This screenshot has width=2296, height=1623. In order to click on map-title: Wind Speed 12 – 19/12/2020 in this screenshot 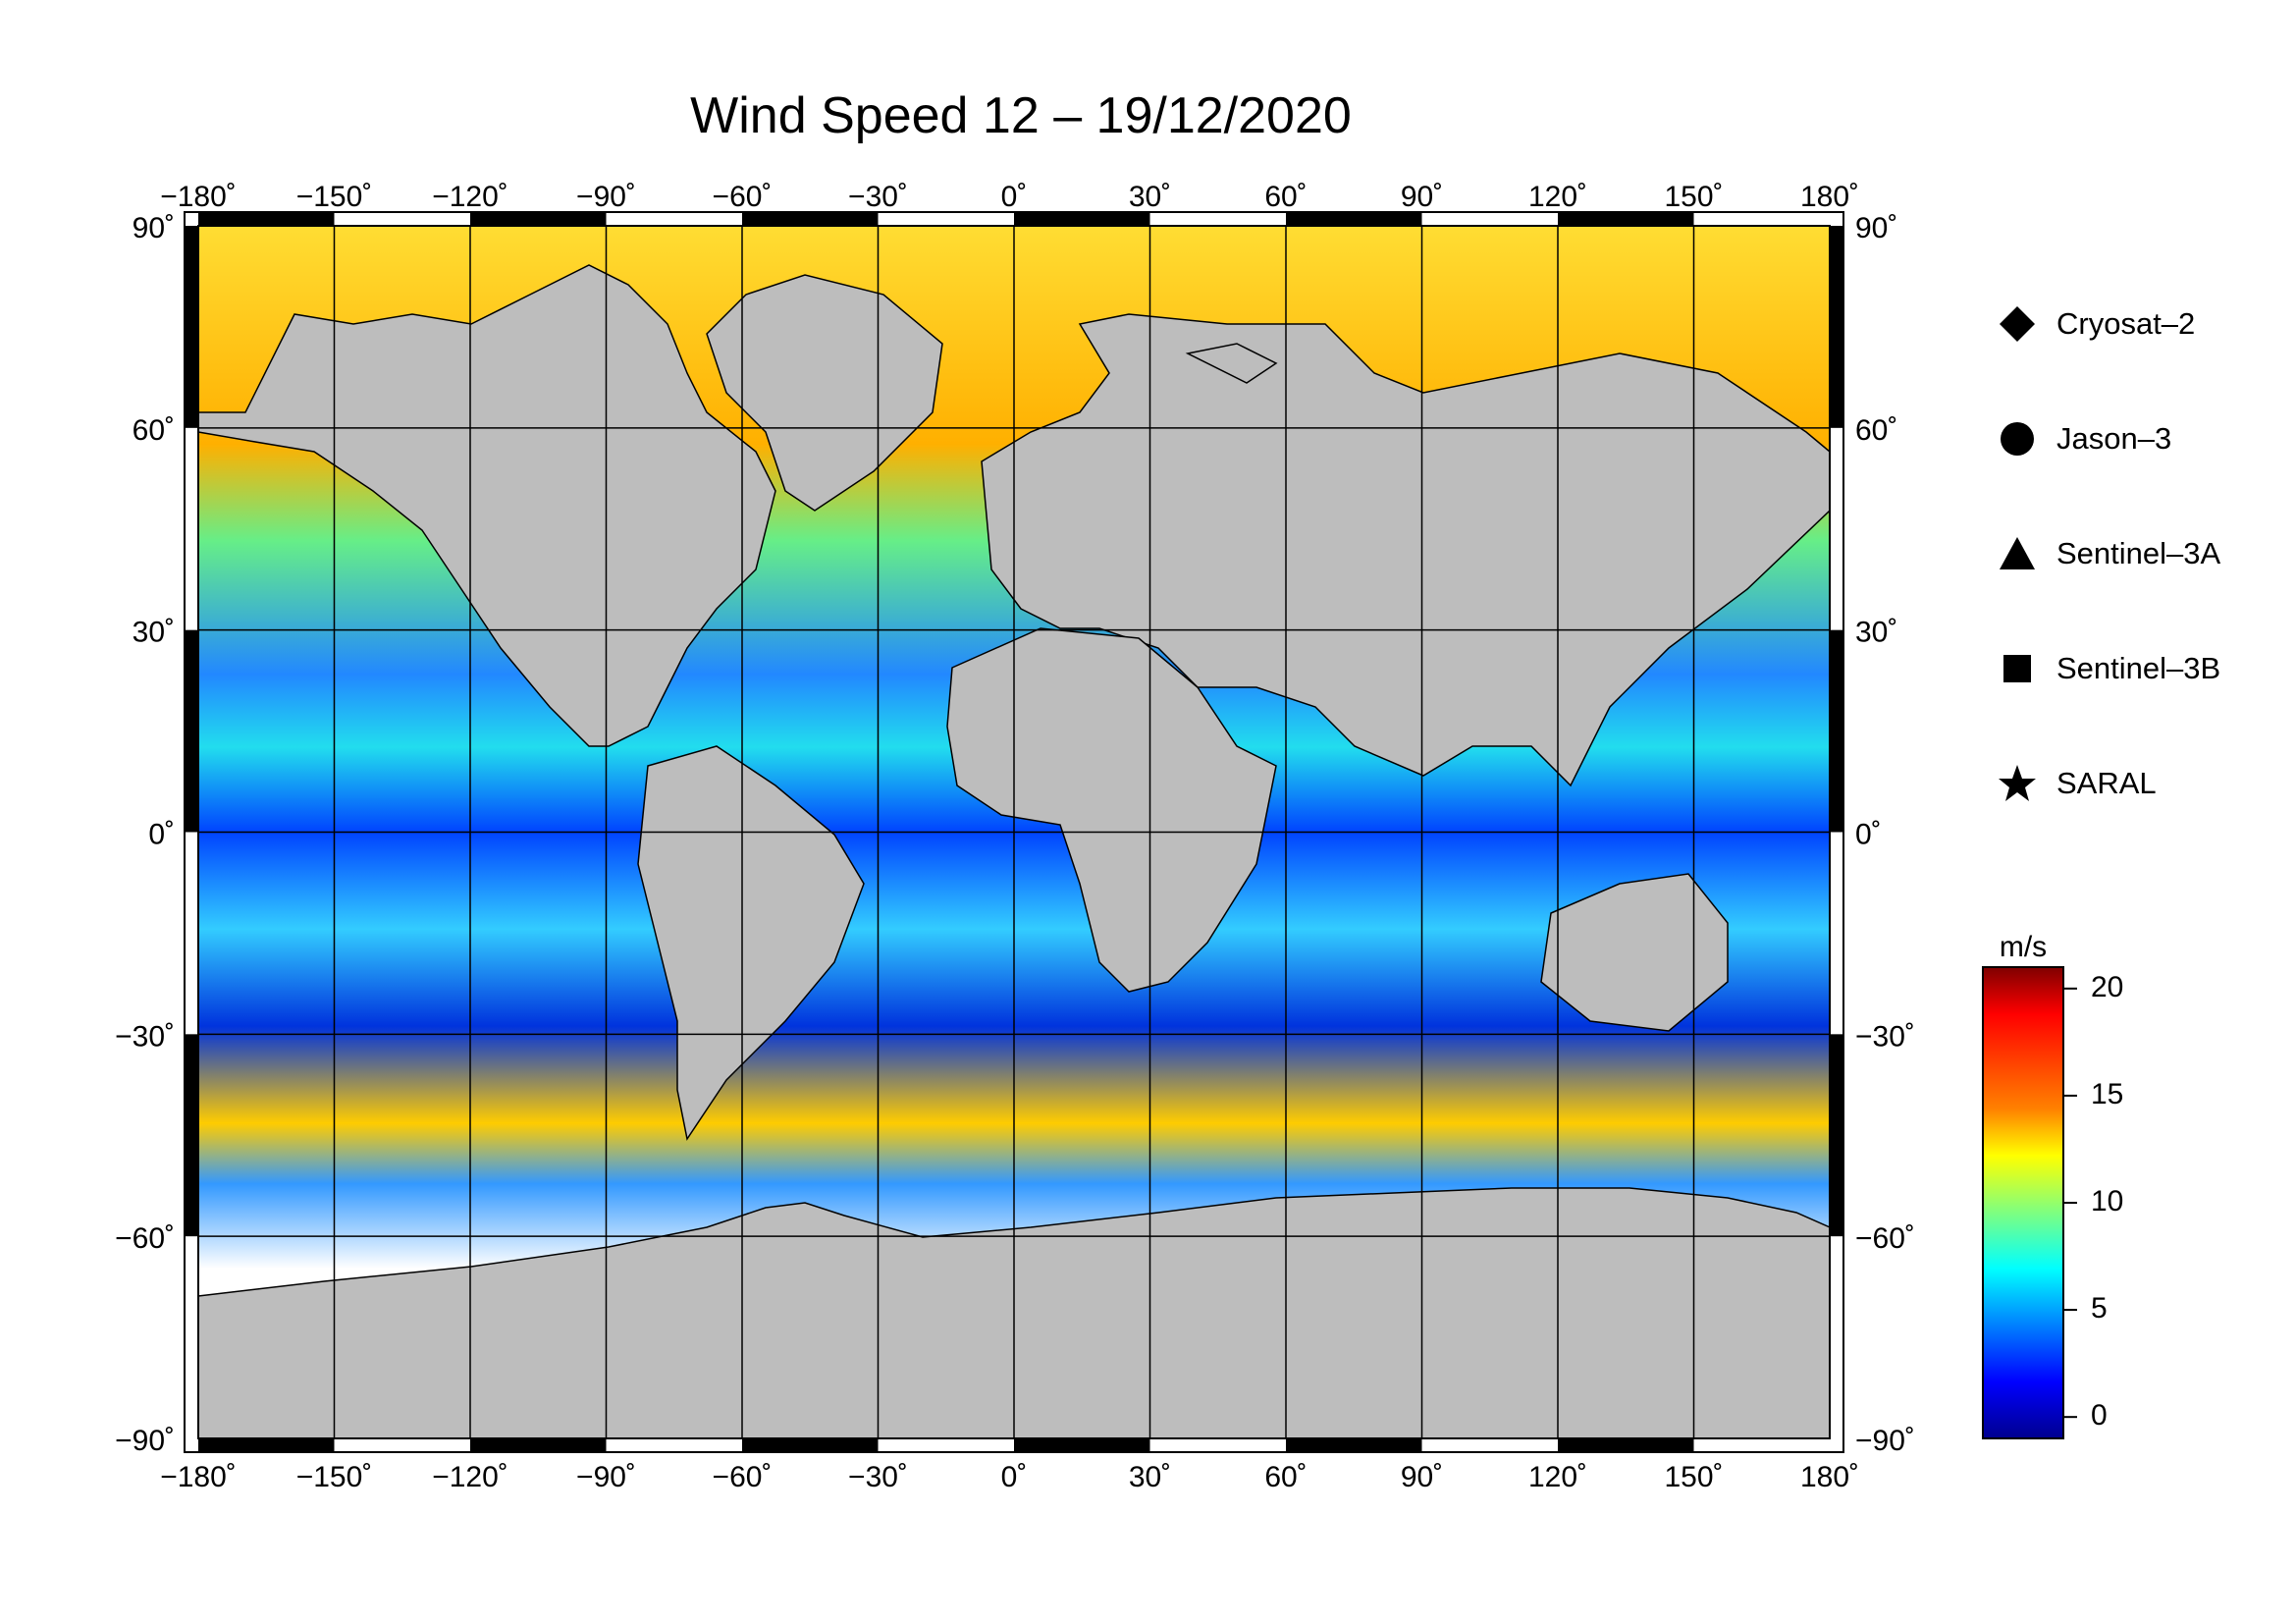, I will do `click(1021, 115)`.